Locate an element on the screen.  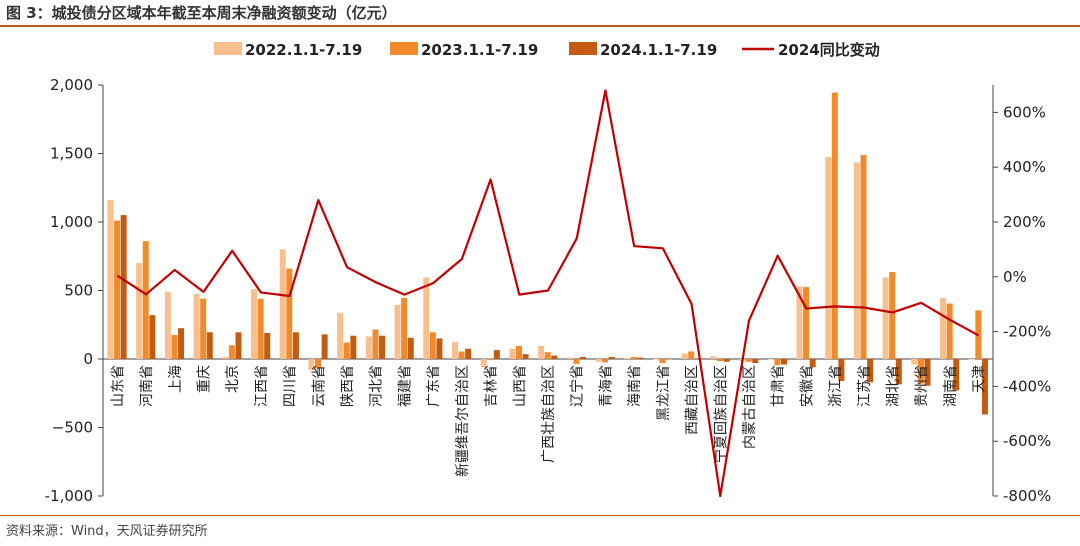
y-right-tick-label: -600% is located at coordinates (1027, 441).